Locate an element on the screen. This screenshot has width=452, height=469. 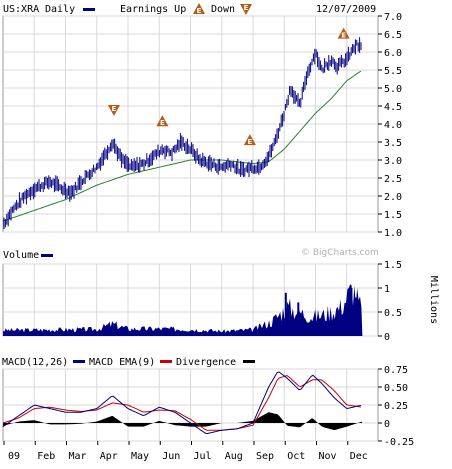
volume-y-axis: 1.5 1 0.5 0 is located at coordinates (390, 301).